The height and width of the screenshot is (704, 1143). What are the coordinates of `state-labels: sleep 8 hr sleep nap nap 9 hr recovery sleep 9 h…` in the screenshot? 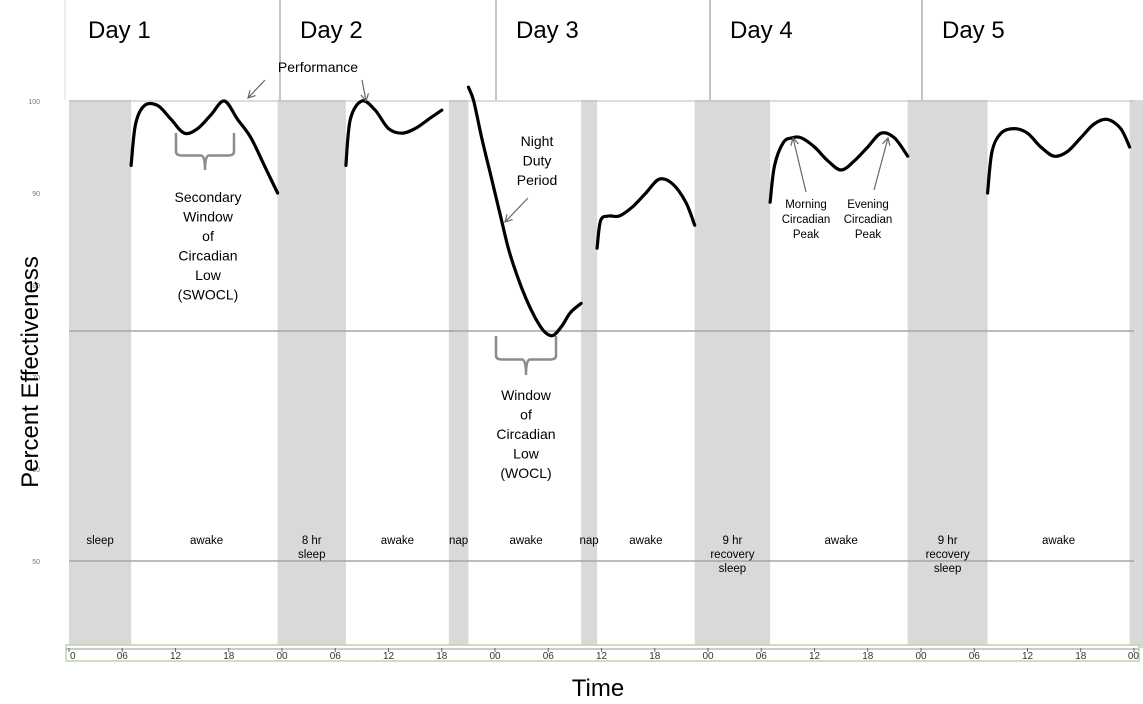 It's located at (580, 555).